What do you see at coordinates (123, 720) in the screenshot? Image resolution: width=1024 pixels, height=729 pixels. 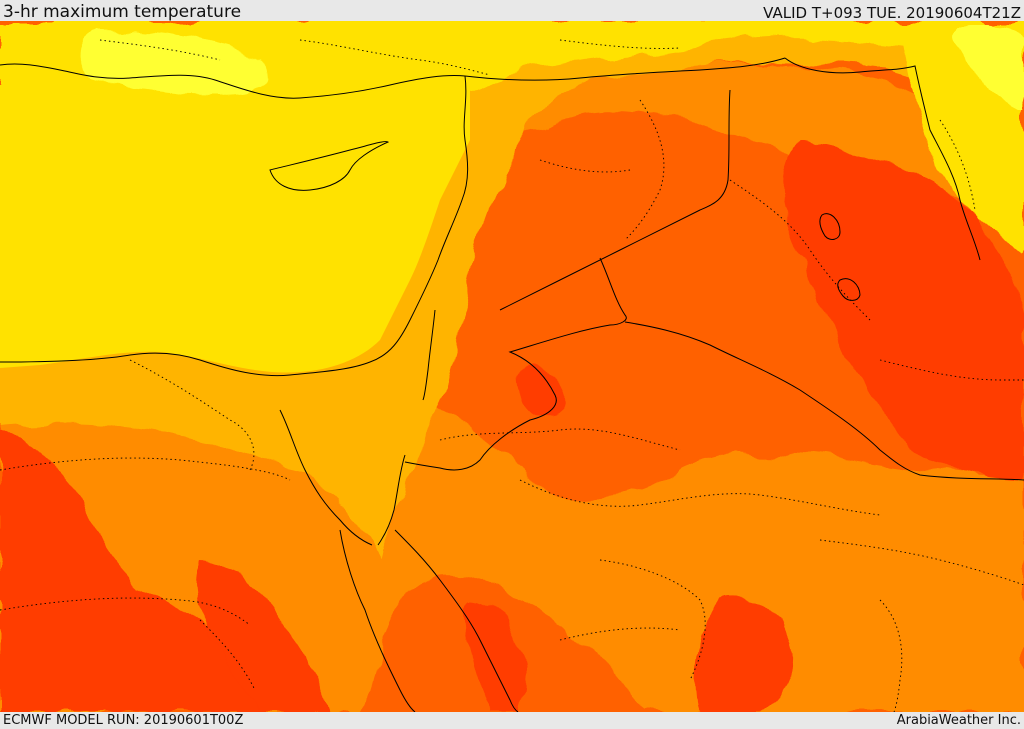 I see `model-run-label: ECMWF MODEL RUN: 20190601T00Z` at bounding box center [123, 720].